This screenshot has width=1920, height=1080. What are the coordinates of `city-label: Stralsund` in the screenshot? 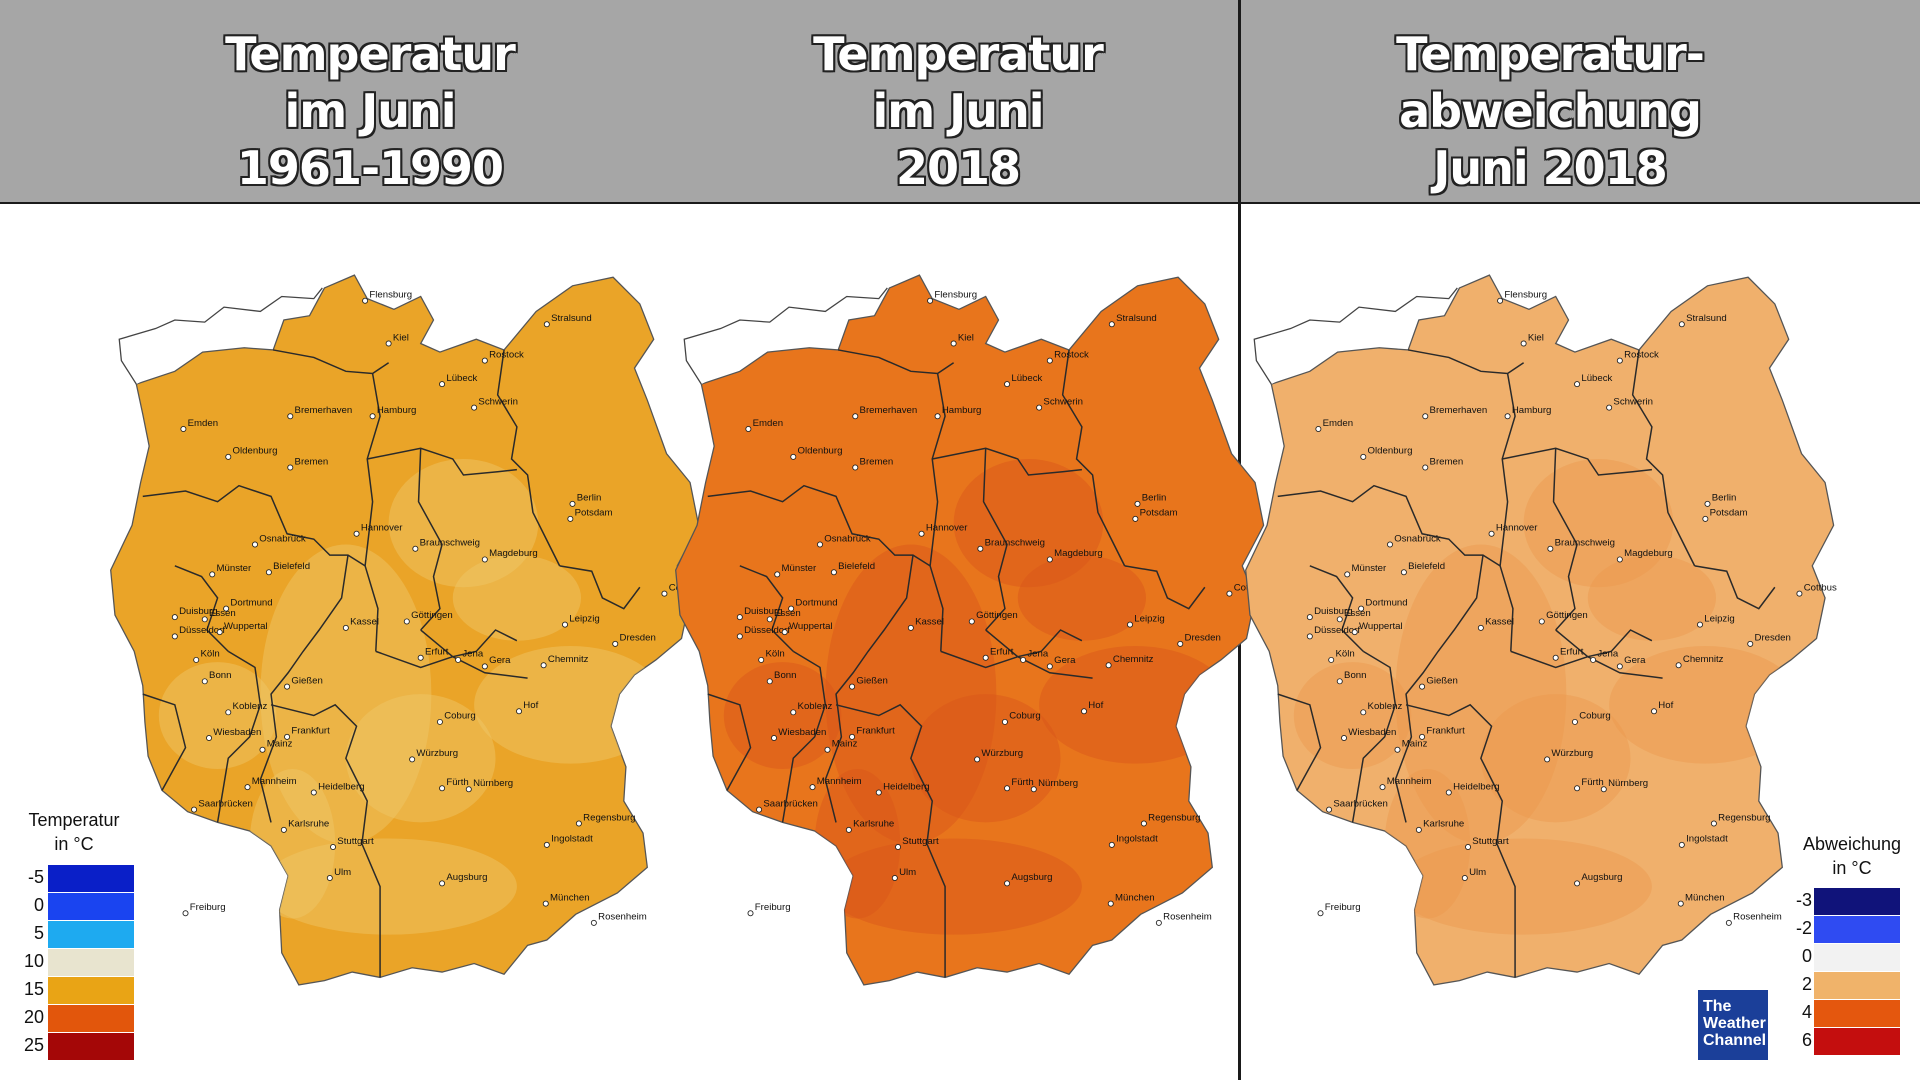 It's located at (1136, 318).